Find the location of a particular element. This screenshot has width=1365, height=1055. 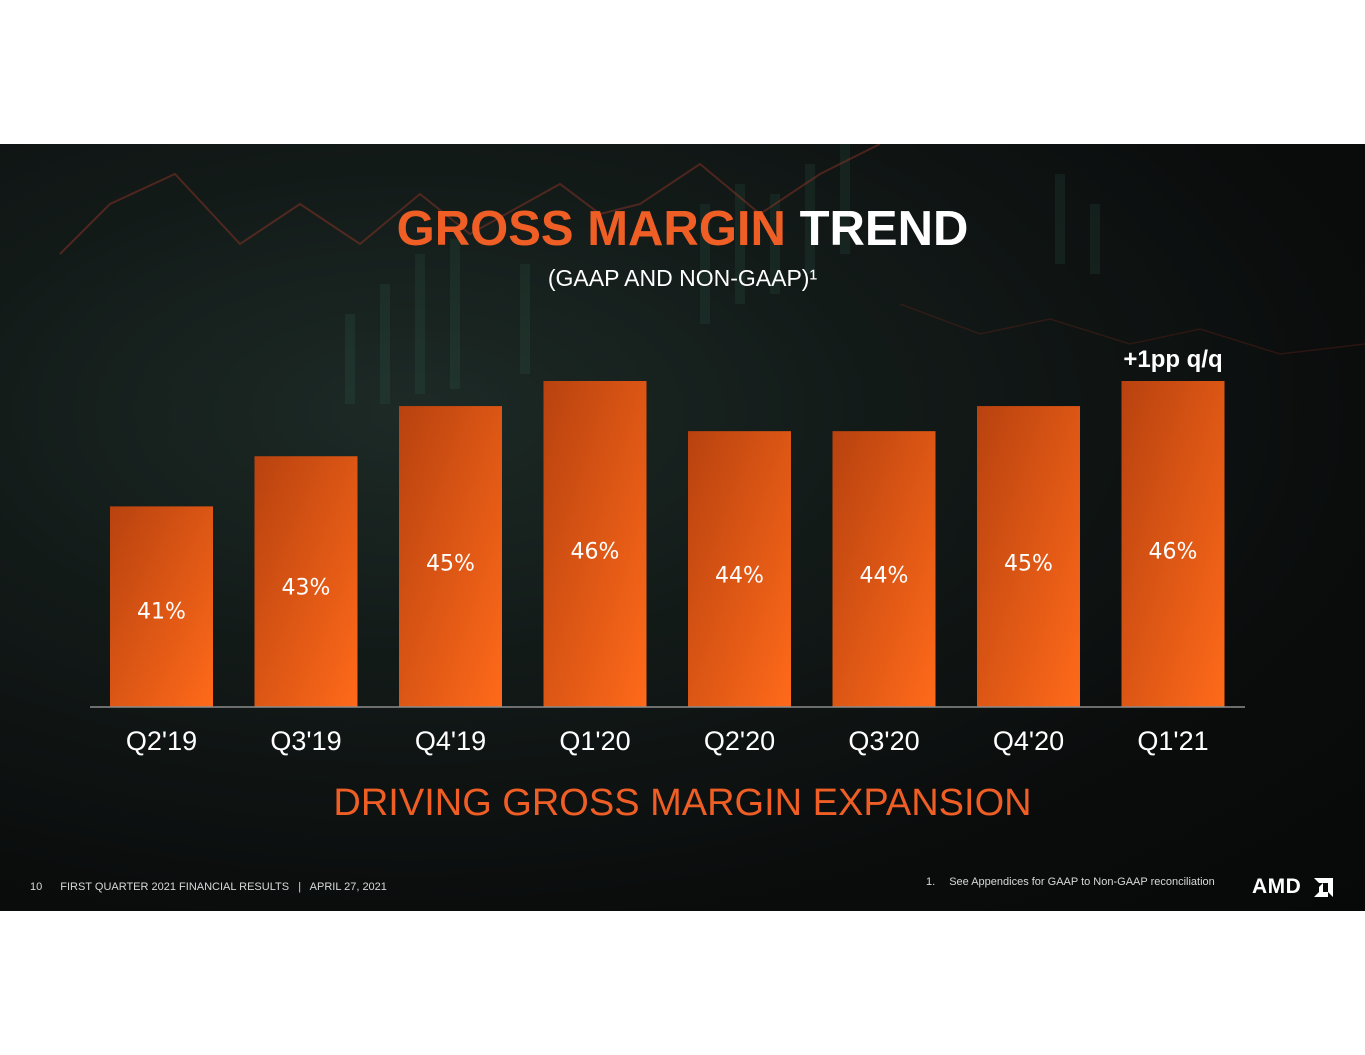

tagline: DRIVING GROSS MARGIN EXPANSION is located at coordinates (682, 803).